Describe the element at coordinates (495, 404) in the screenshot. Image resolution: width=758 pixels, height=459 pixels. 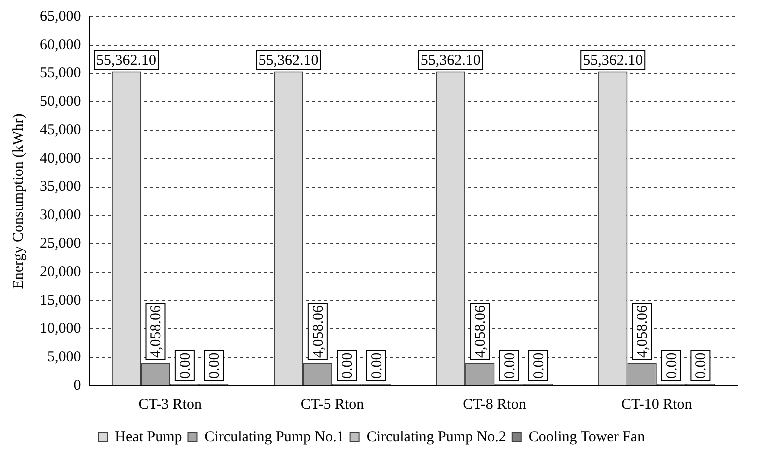
I see `x-tick-label: CT-8 Rton` at that location.